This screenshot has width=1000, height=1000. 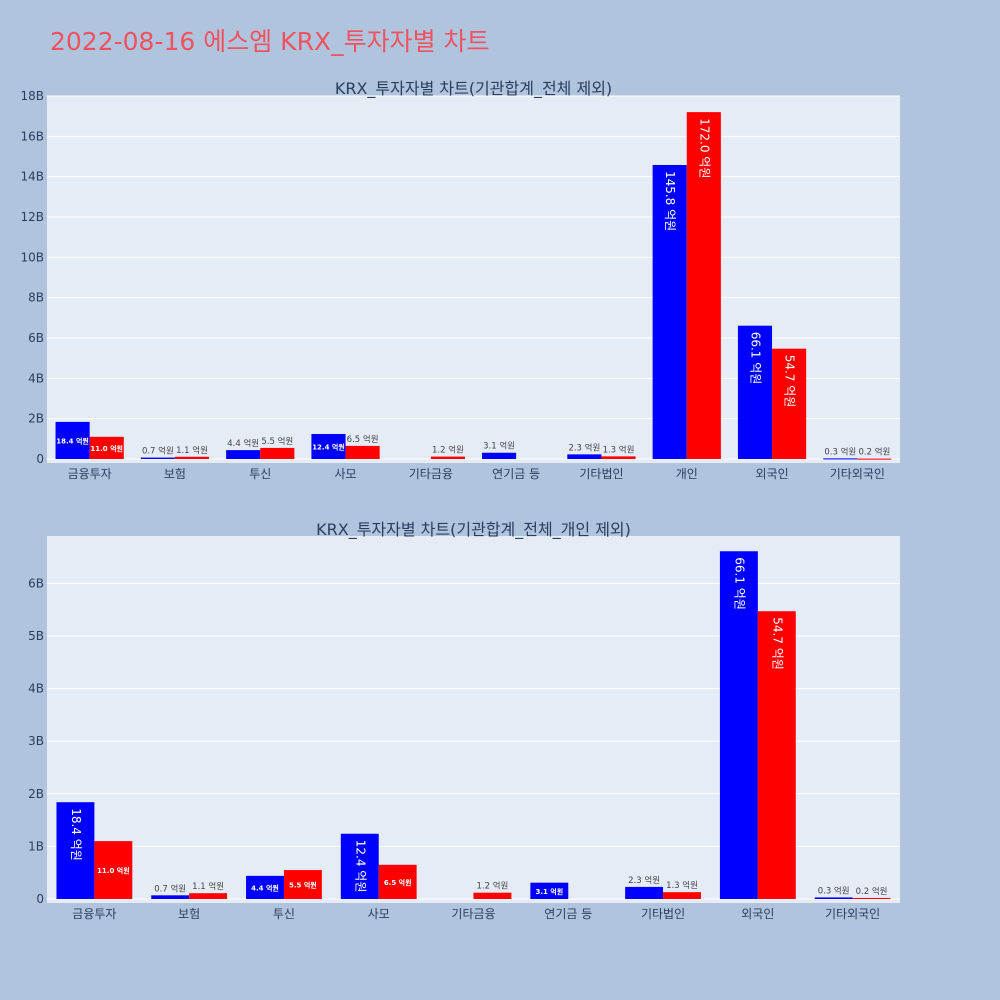 What do you see at coordinates (36, 846) in the screenshot?
I see `y-tick-label: 1B` at bounding box center [36, 846].